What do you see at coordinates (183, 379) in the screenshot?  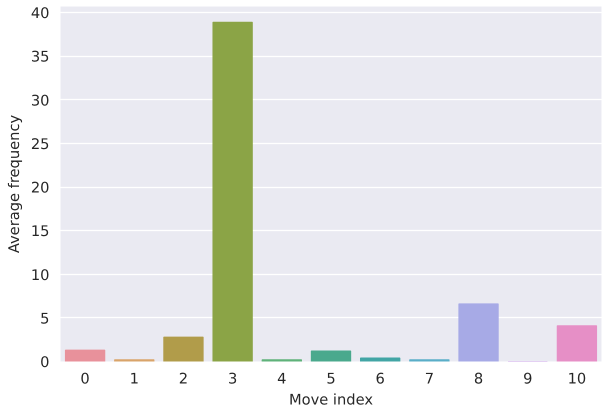 I see `x-tick-label: 2` at bounding box center [183, 379].